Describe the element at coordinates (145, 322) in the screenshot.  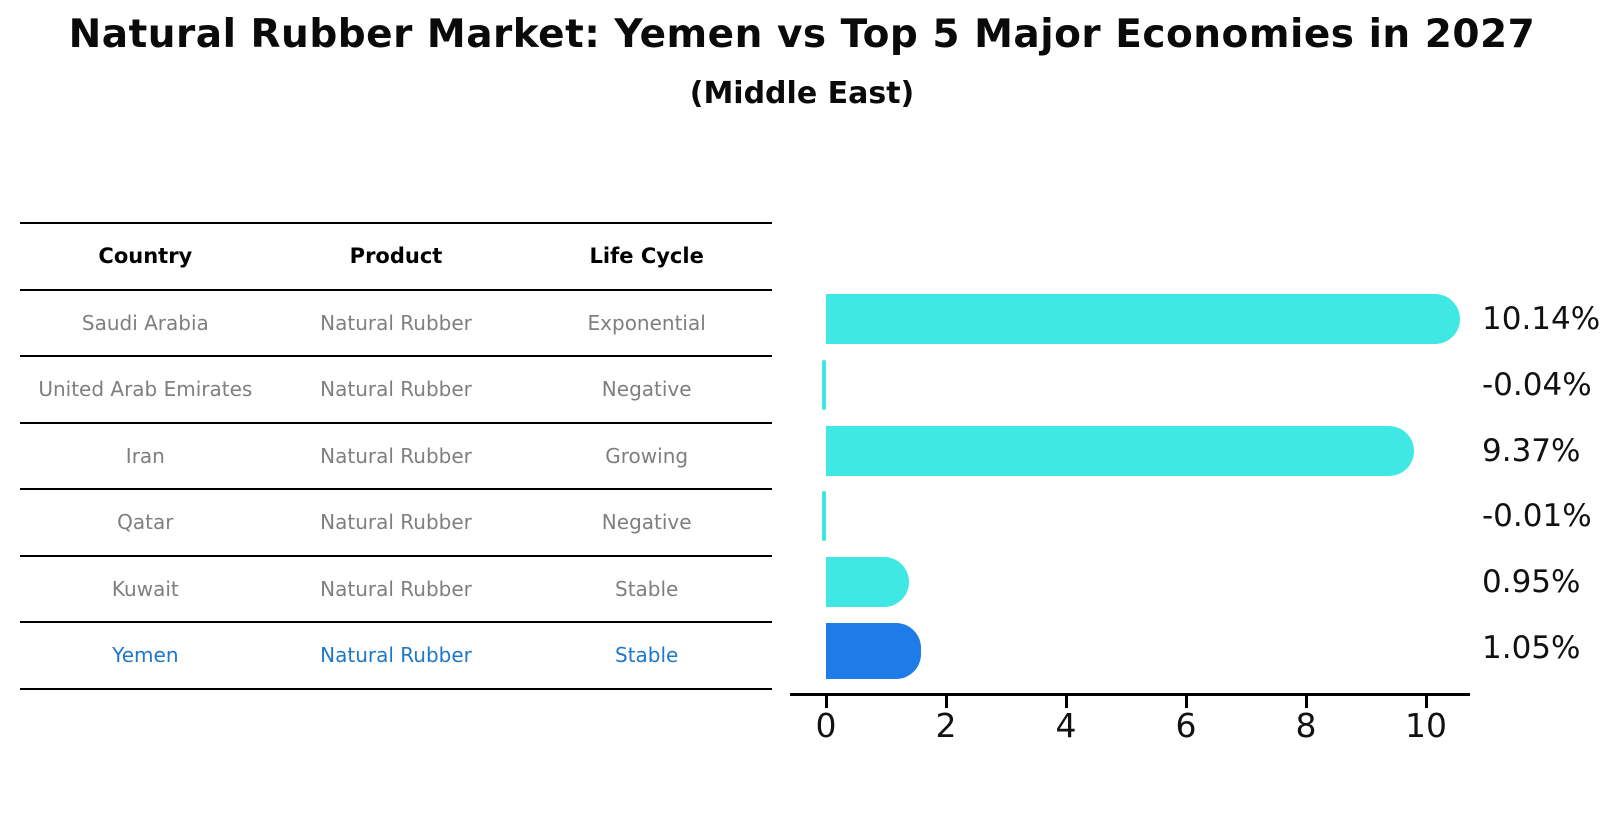
I see `table-cell-country: Saudi Arabia` at that location.